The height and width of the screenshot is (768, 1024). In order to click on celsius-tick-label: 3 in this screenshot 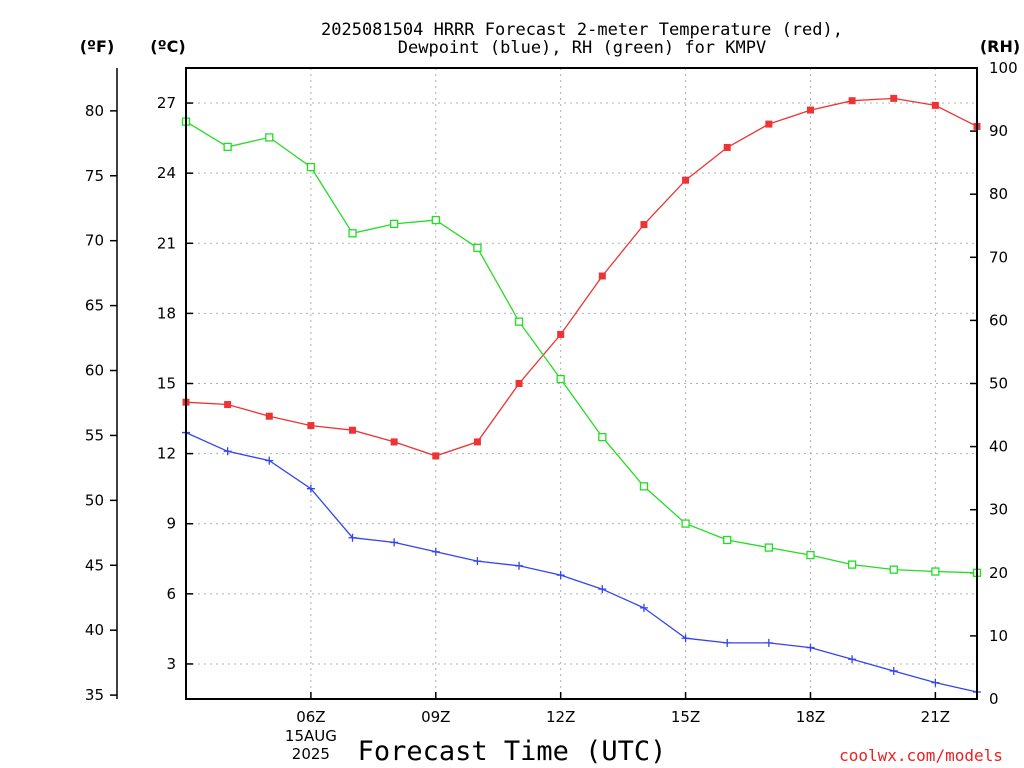, I will do `click(171, 664)`.